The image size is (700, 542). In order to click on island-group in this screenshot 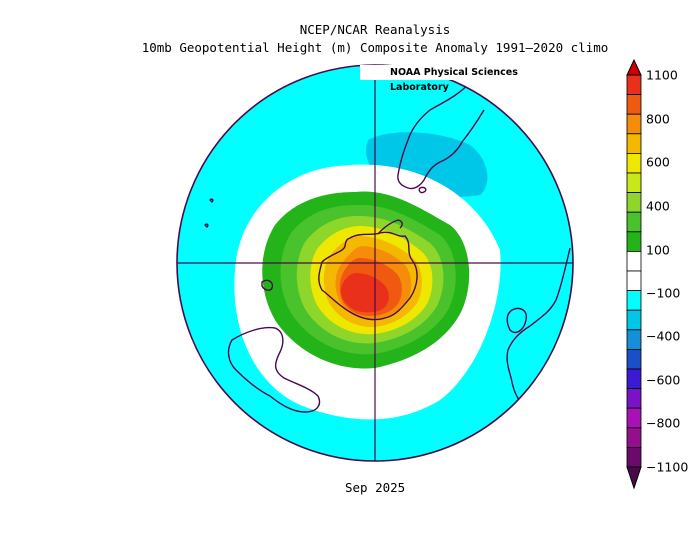, I will do `click(209, 213)`.